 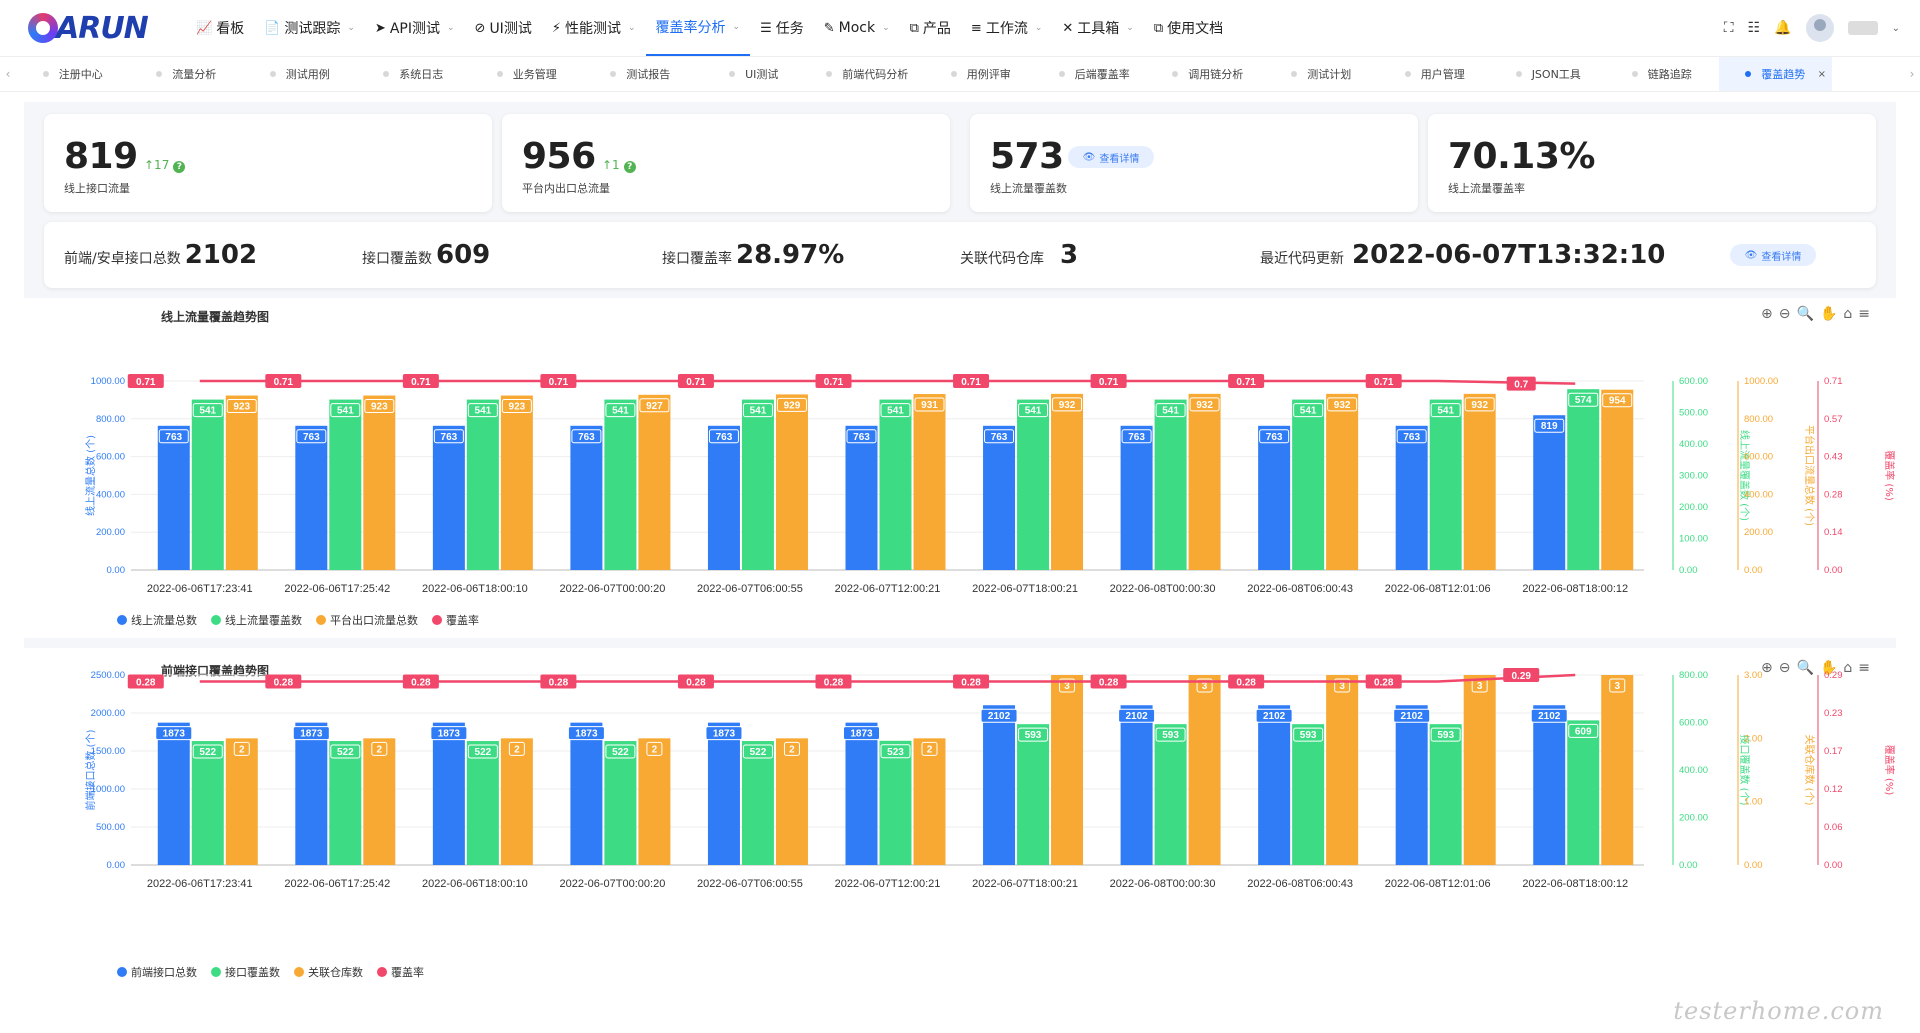 What do you see at coordinates (1783, 28) in the screenshot?
I see `bell-icon: 🔔` at bounding box center [1783, 28].